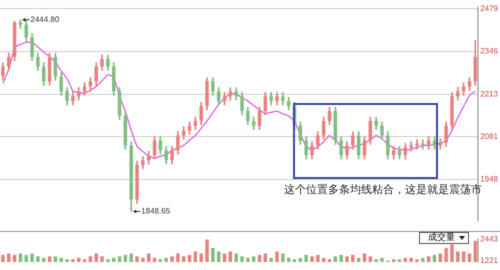 The height and width of the screenshot is (270, 500). I want to click on annotation: 1848.65, so click(156, 211).